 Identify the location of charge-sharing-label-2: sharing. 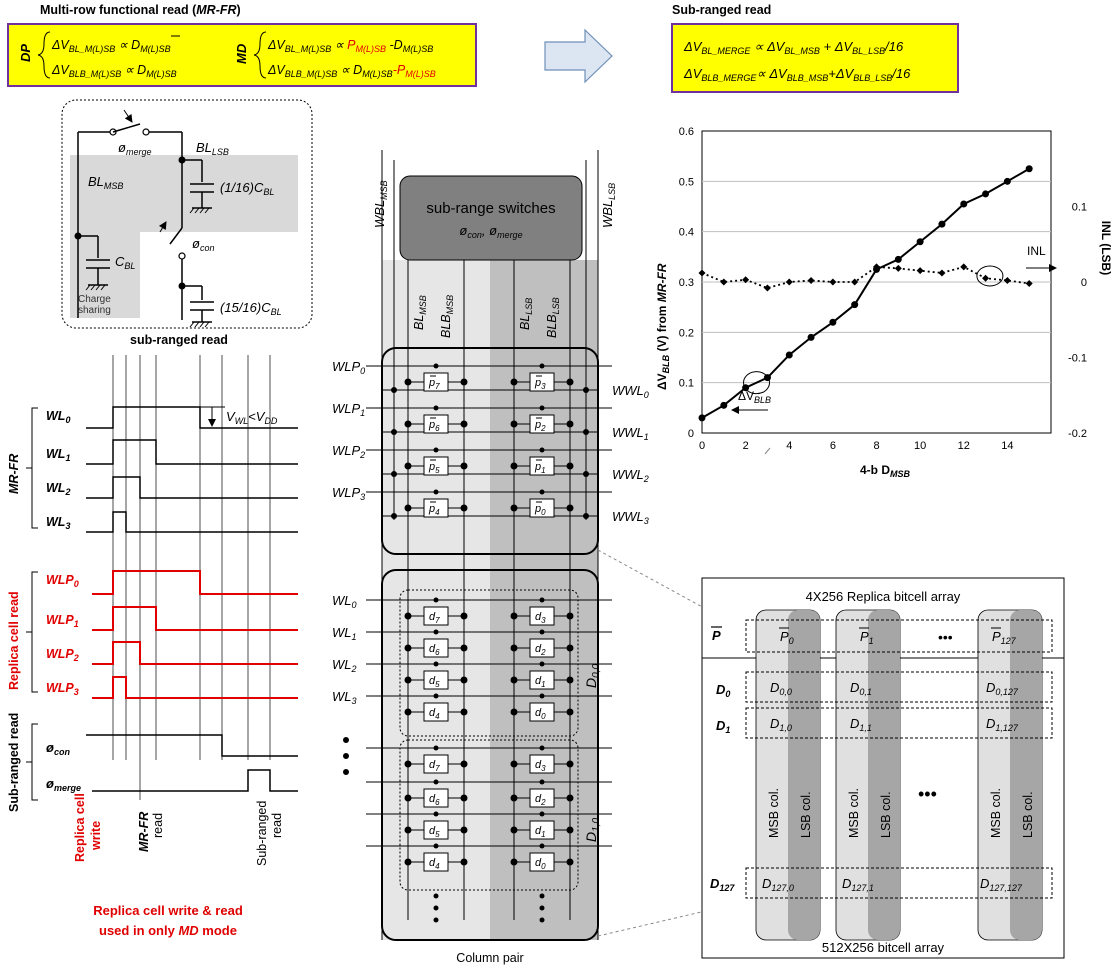
(94, 310).